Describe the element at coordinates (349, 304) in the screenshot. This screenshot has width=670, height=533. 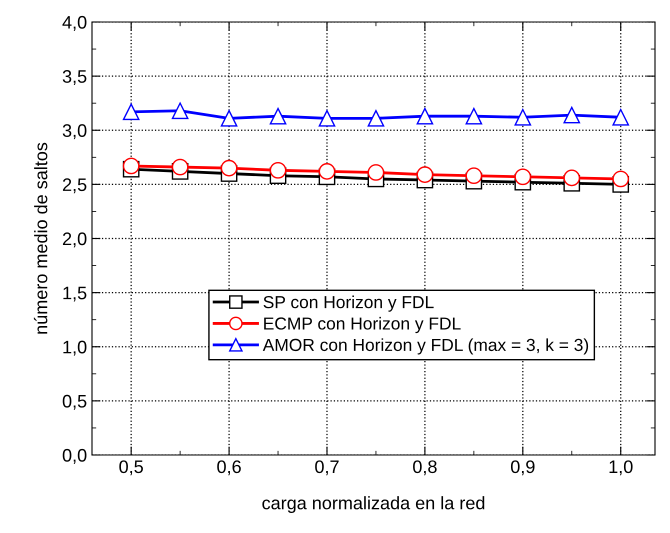
I see `legend-label: SP con Horizon y FDL` at that location.